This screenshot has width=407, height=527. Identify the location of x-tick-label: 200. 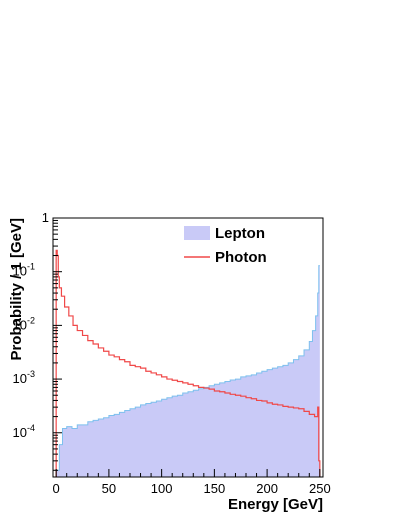
(267, 488).